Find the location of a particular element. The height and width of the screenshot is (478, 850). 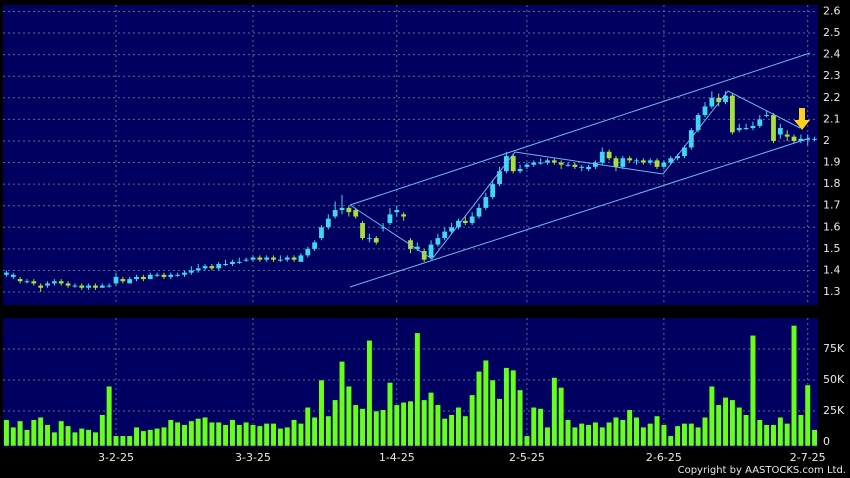

copyright: Copyright by AASTOCKS.com Ltd. is located at coordinates (762, 470).